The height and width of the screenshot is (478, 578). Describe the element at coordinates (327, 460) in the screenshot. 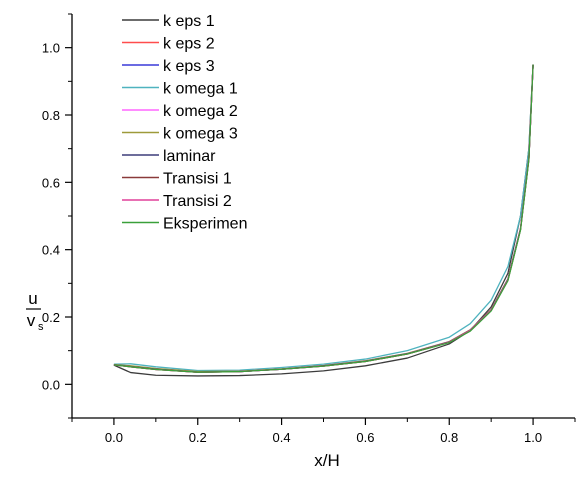

I see `x-axis-title: x/H` at that location.